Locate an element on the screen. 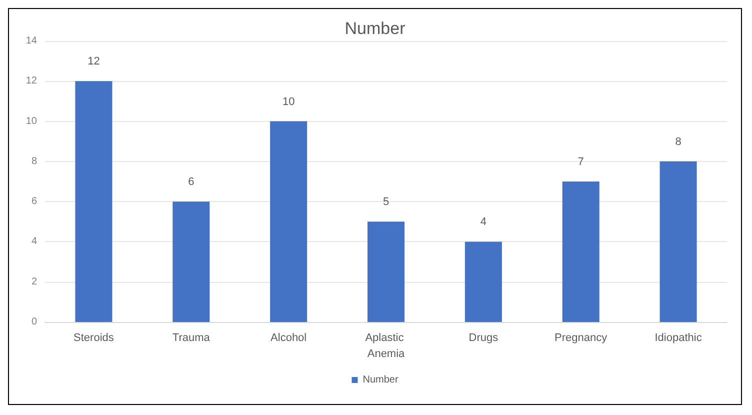  x-tick-label: Pregnancy is located at coordinates (581, 338).